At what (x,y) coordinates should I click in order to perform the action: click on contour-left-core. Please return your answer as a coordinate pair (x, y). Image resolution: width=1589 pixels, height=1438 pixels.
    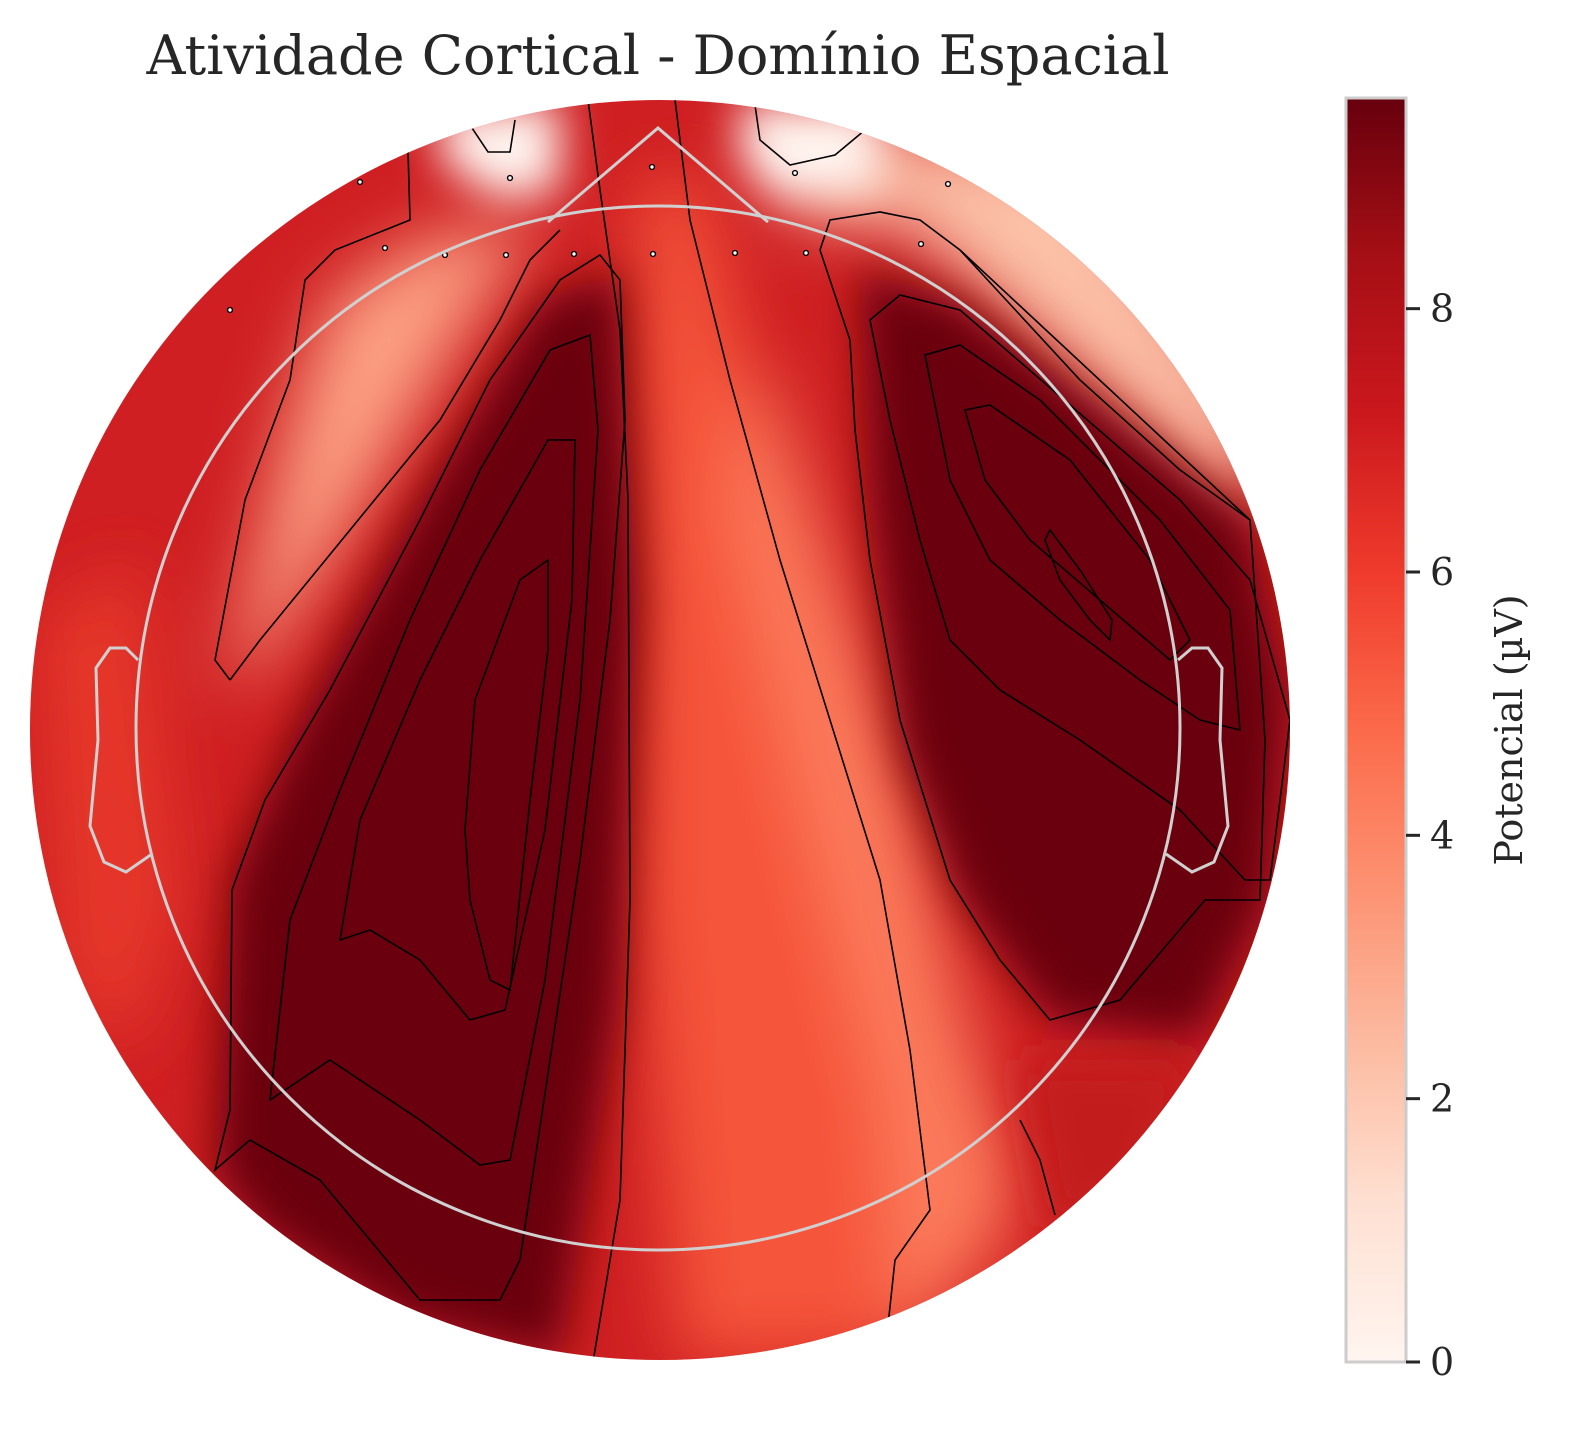
    Looking at the image, I should click on (506, 775).